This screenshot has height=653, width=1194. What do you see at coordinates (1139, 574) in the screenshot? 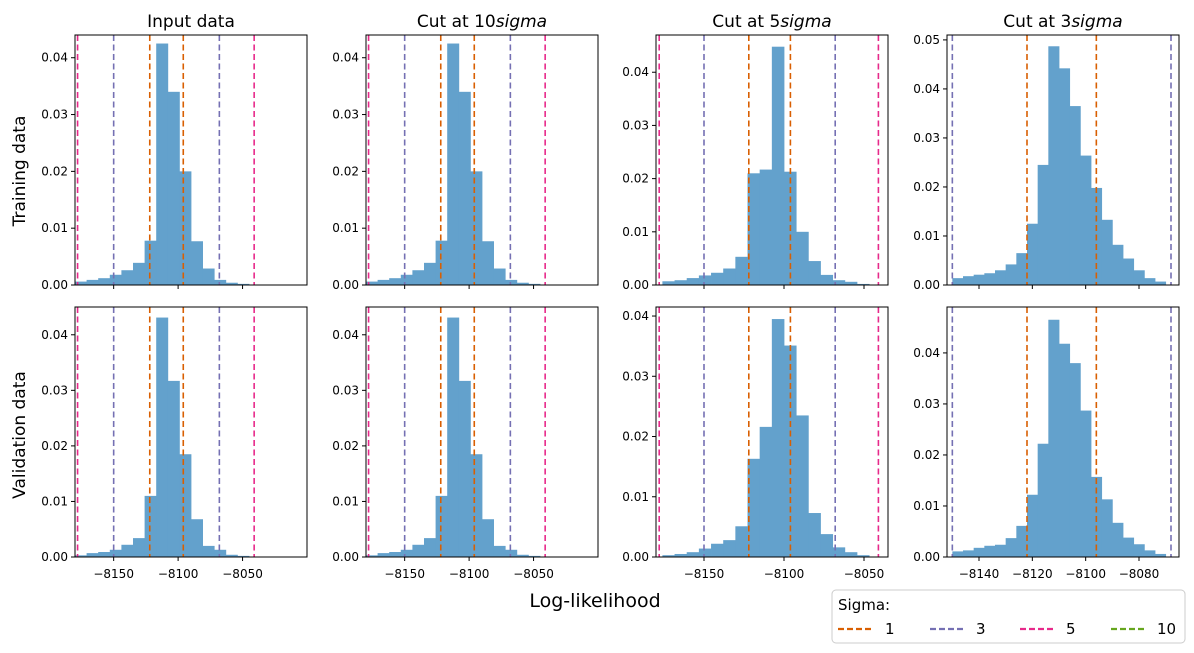
I see `x-tick-label: −8080` at bounding box center [1139, 574].